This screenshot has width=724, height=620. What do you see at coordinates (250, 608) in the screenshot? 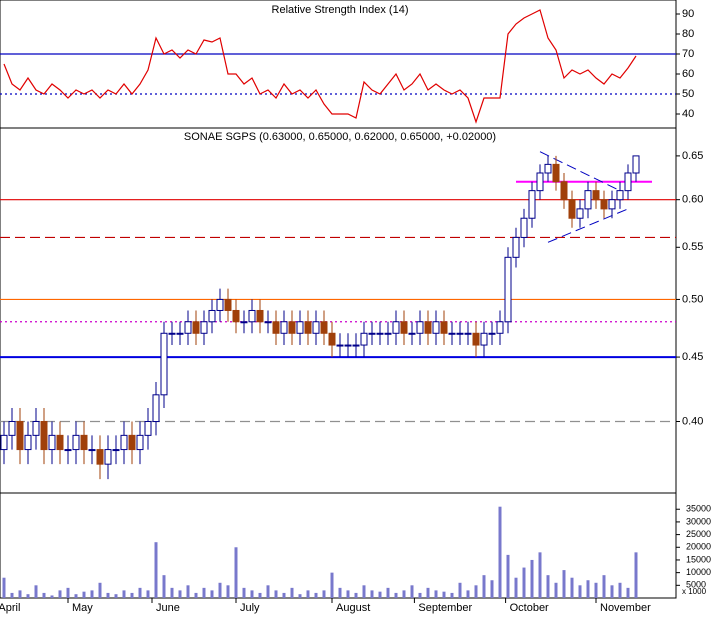
I see `x-tick-label: July` at bounding box center [250, 608].